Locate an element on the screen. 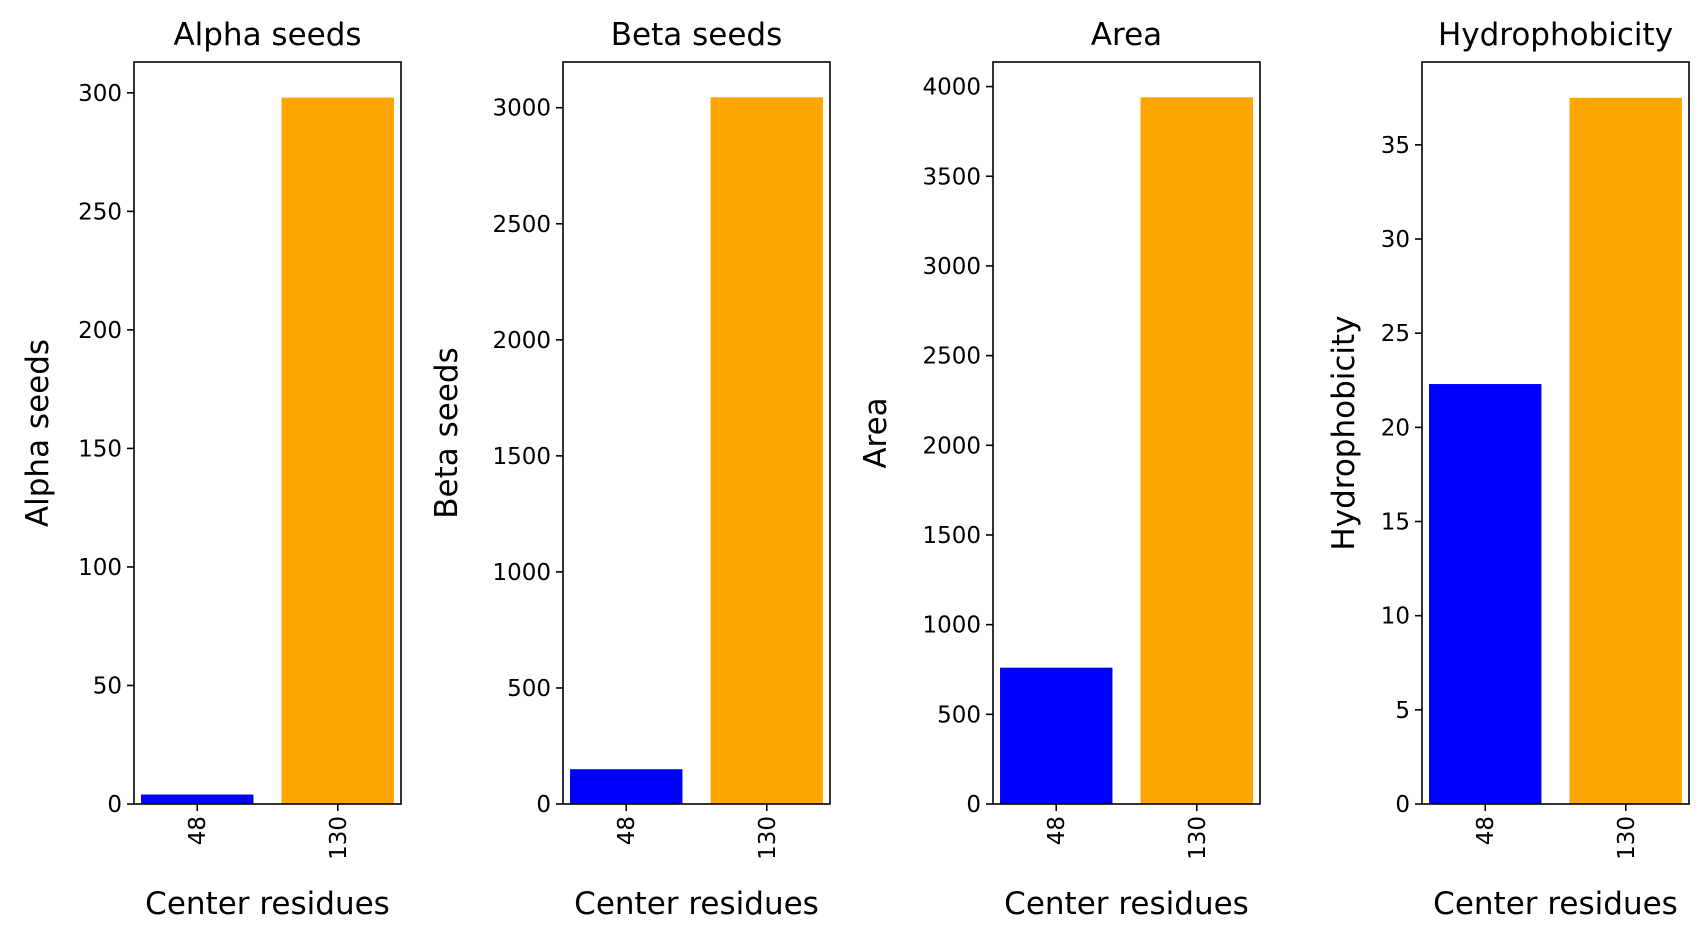 This screenshot has height=937, width=1706. y-tick-label: 300 is located at coordinates (100, 94).